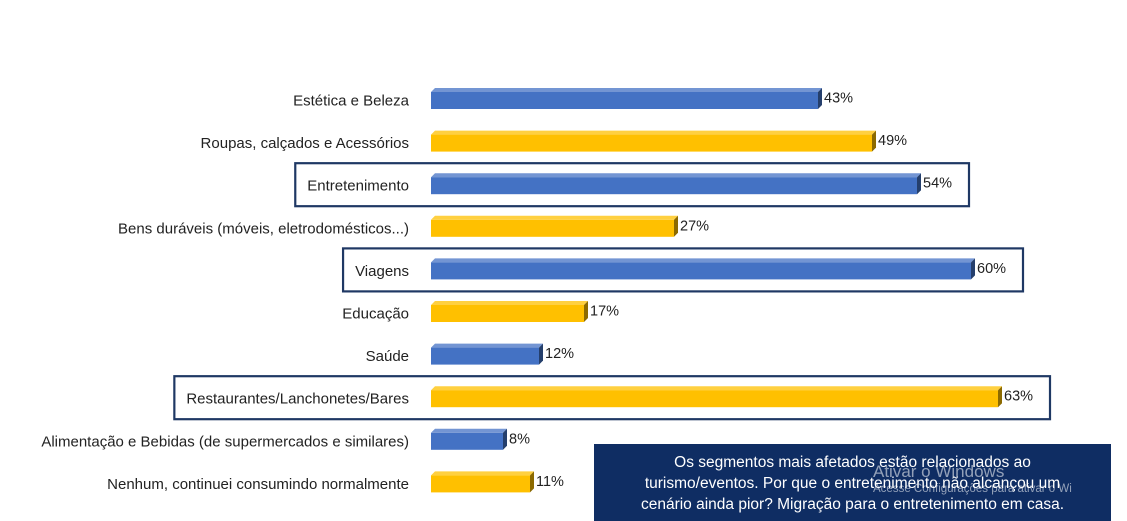 Image resolution: width=1127 pixels, height=521 pixels. Describe the element at coordinates (626, 90) in the screenshot. I see `bar-top-estetica-e-beleza` at that location.